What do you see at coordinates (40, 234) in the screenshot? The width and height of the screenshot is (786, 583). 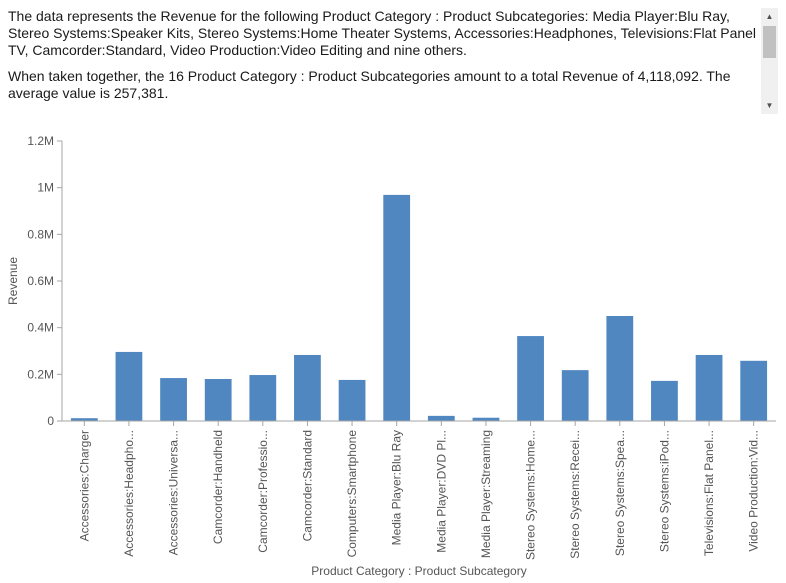 I see `y-tick-label: 0.8M` at bounding box center [40, 234].